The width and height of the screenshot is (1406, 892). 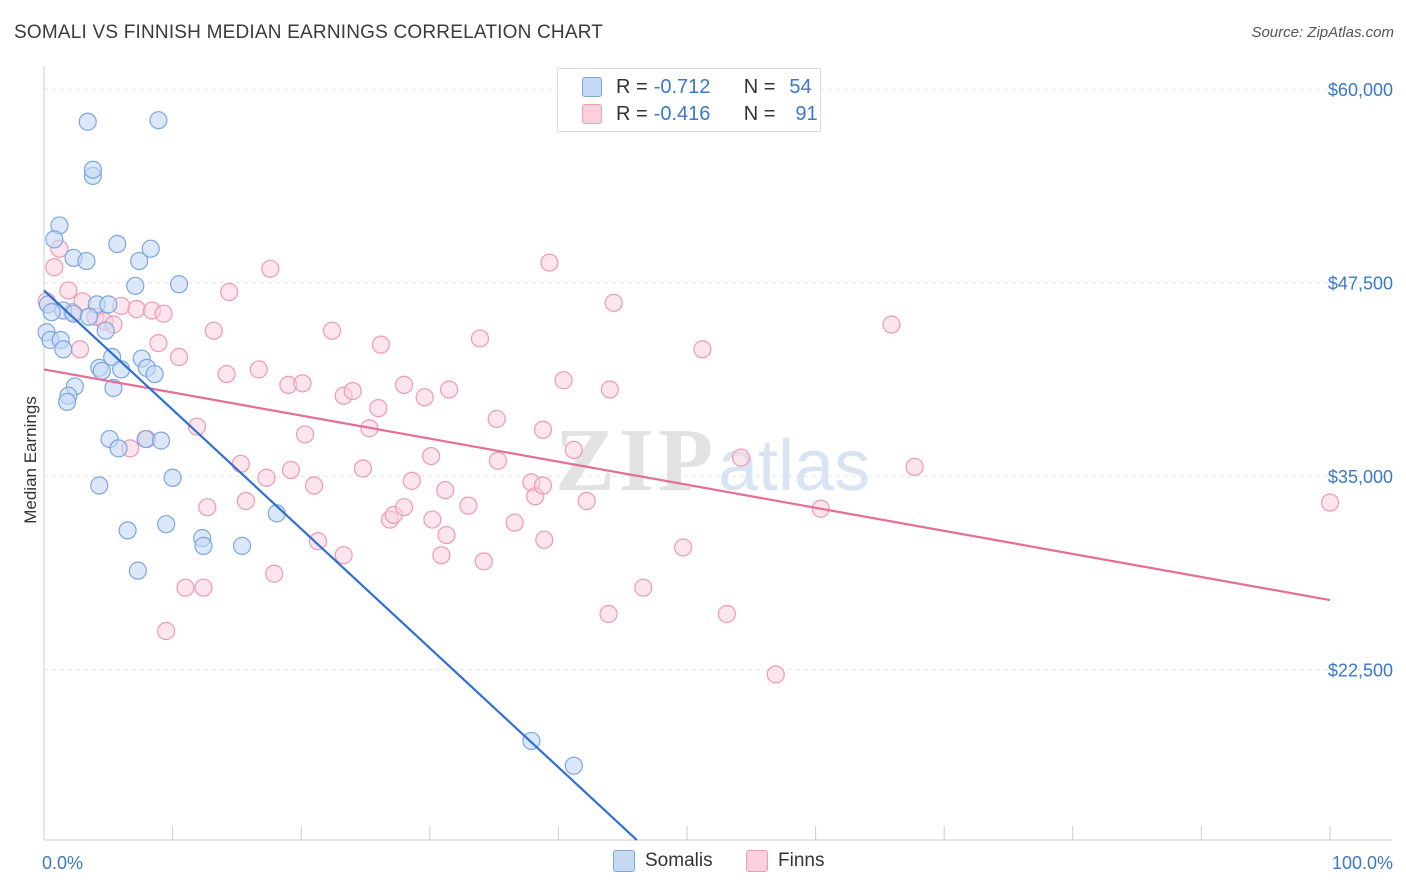 I want to click on watermark: ZIP atlas, so click(x=712, y=460).